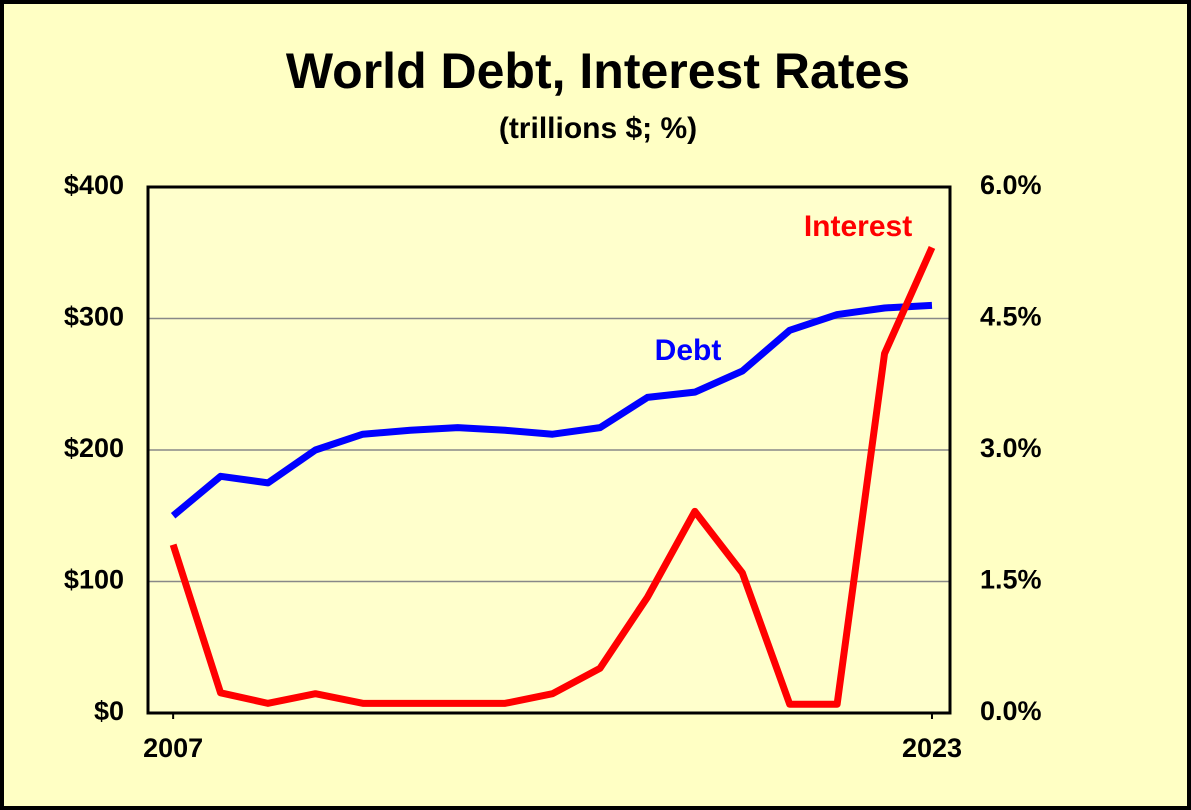  What do you see at coordinates (1011, 580) in the screenshot?
I see `y2-tick-label: 1.5%` at bounding box center [1011, 580].